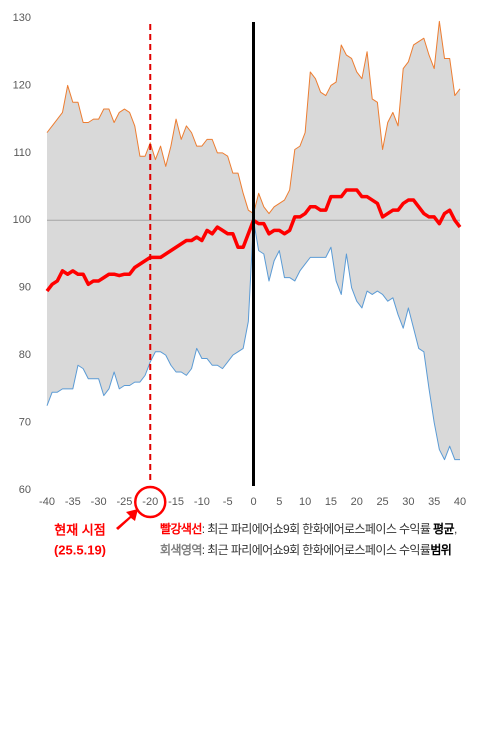  Describe the element at coordinates (408, 502) in the screenshot. I see `x-tick-label: 30` at that location.